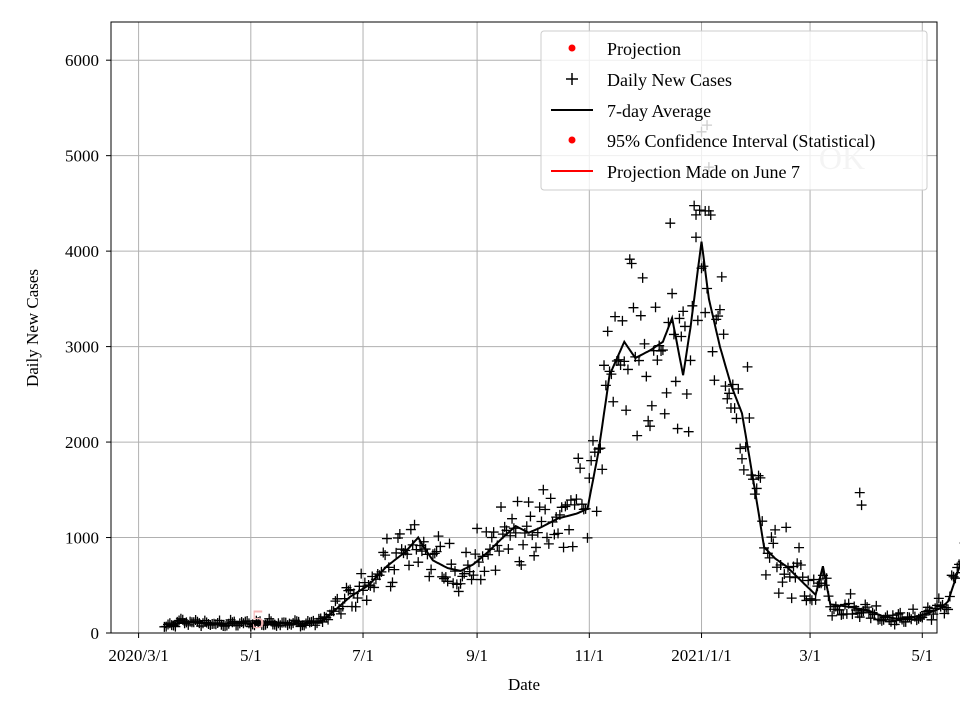  What do you see at coordinates (524, 684) in the screenshot?
I see `x-axis-label: Date` at bounding box center [524, 684].